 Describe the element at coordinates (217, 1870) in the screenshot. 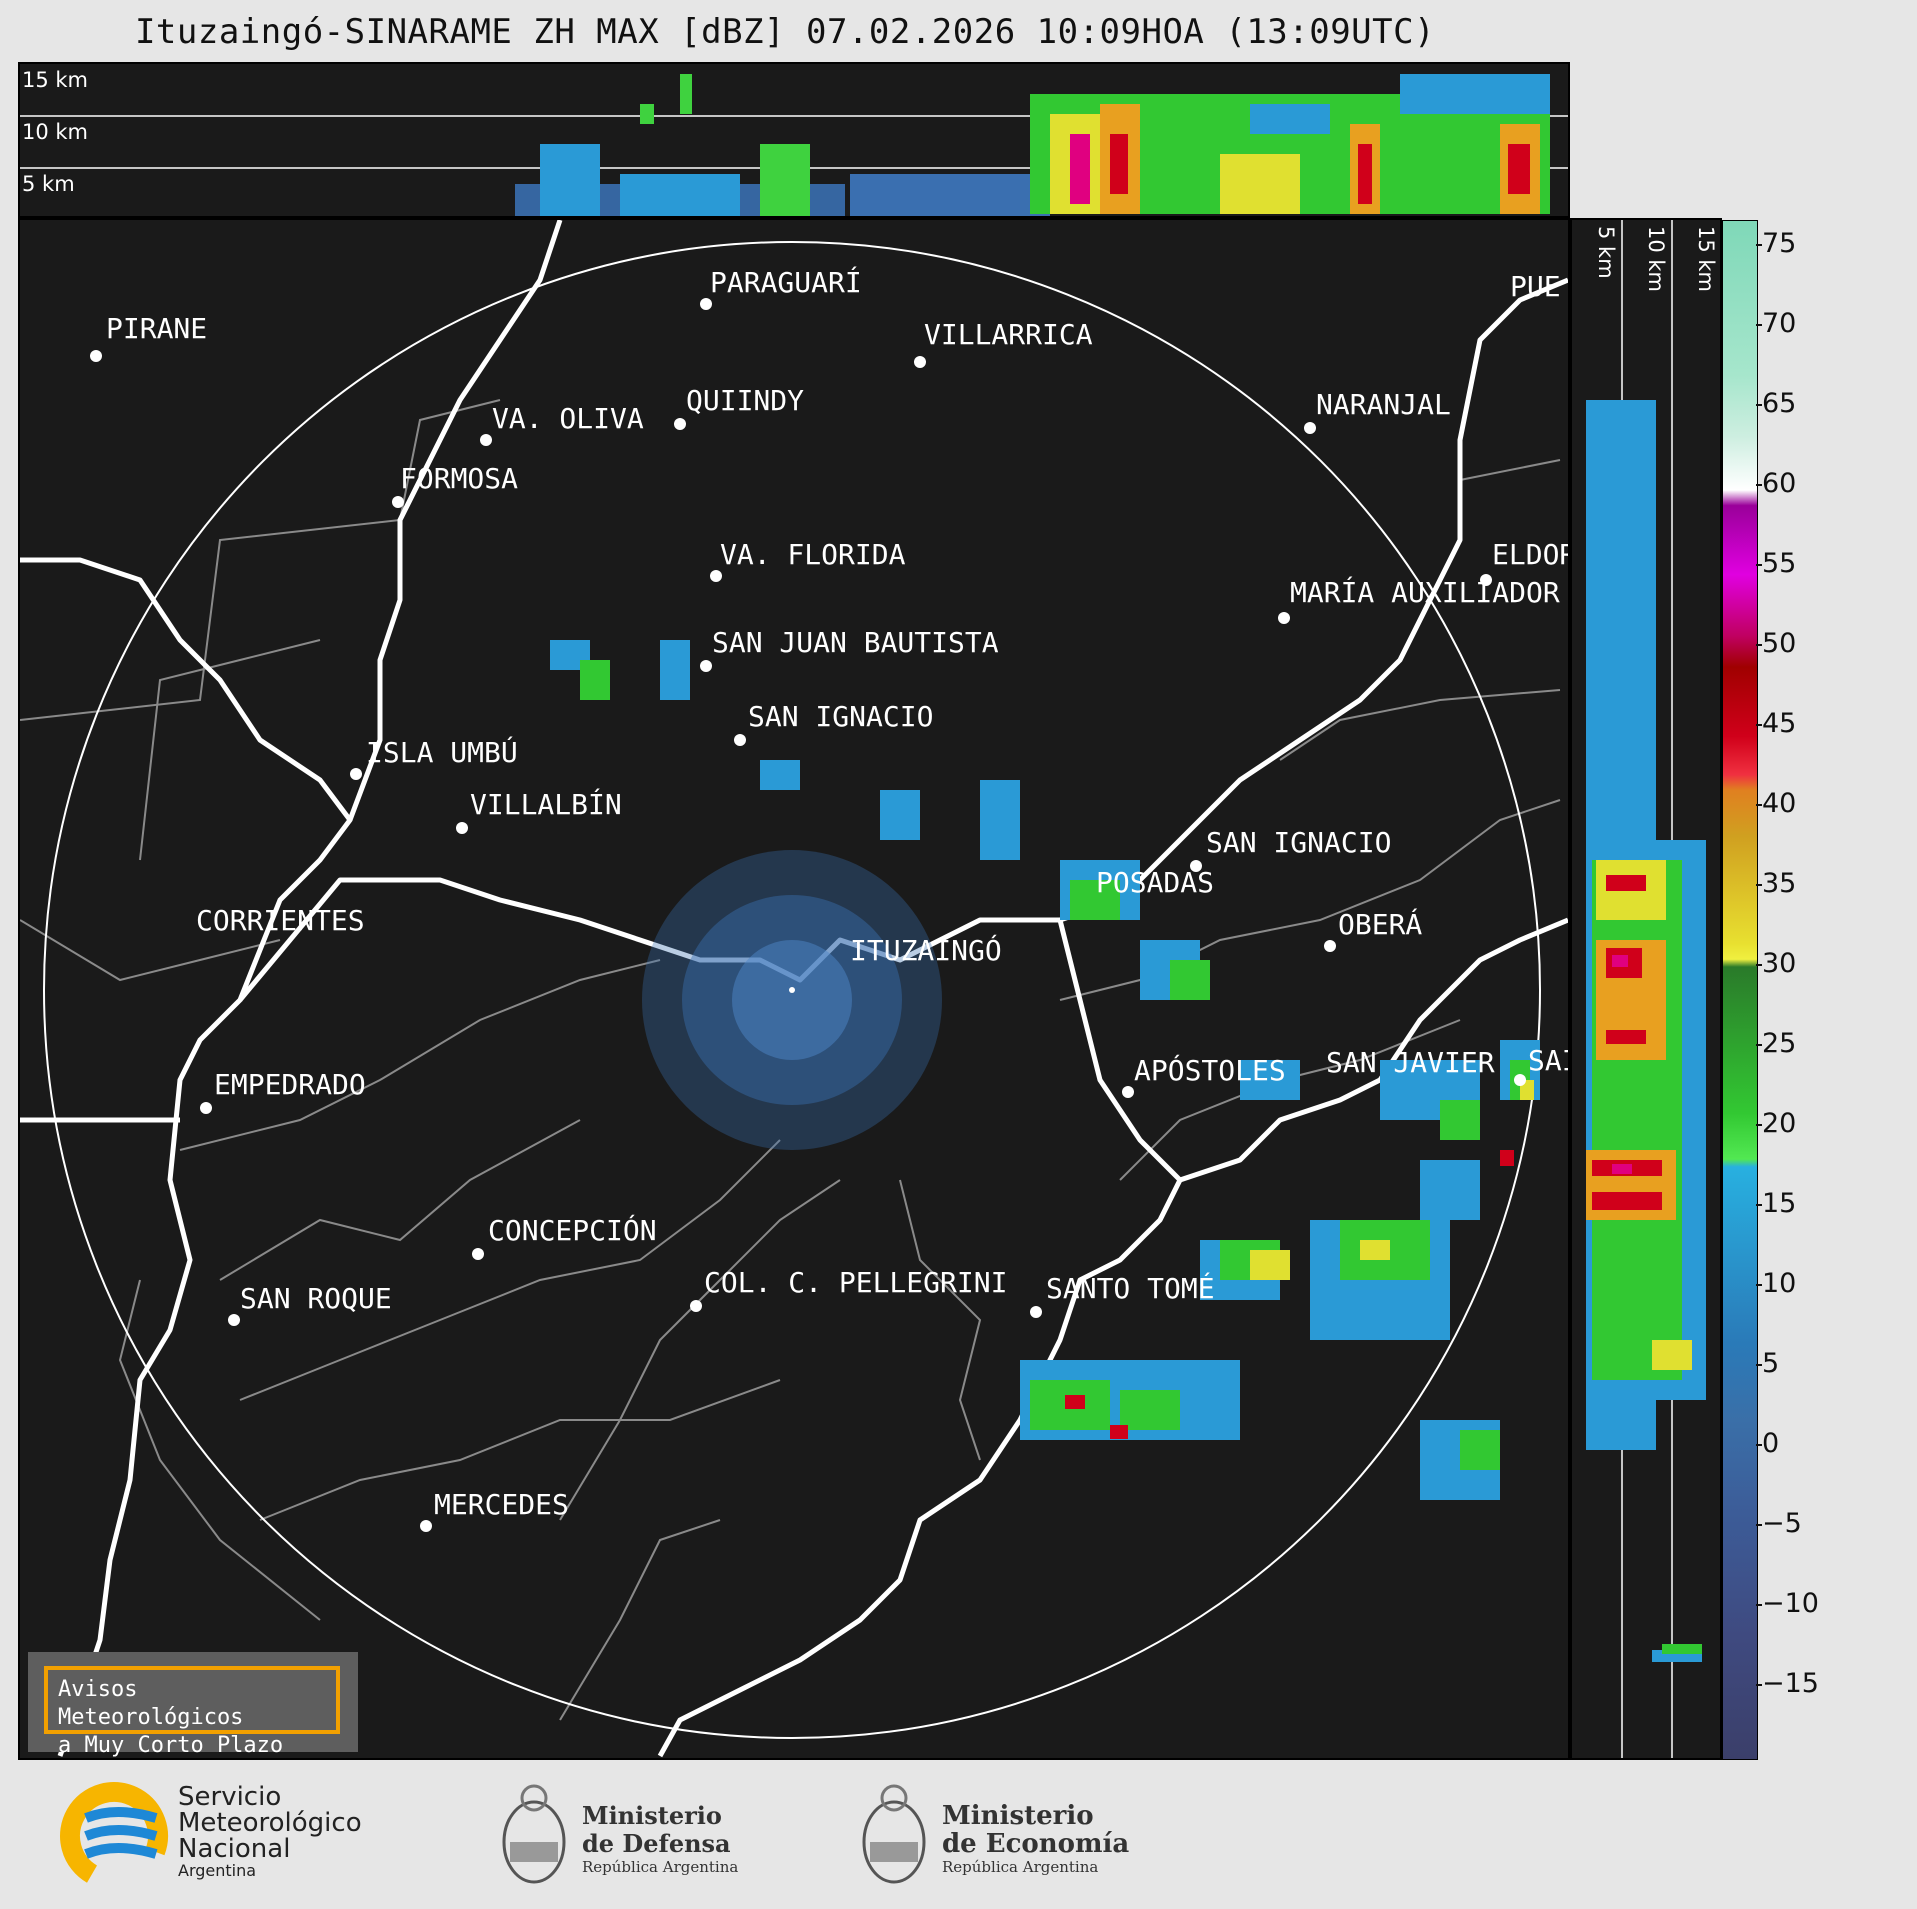

I see `smn-line-4: Argentina` at that location.